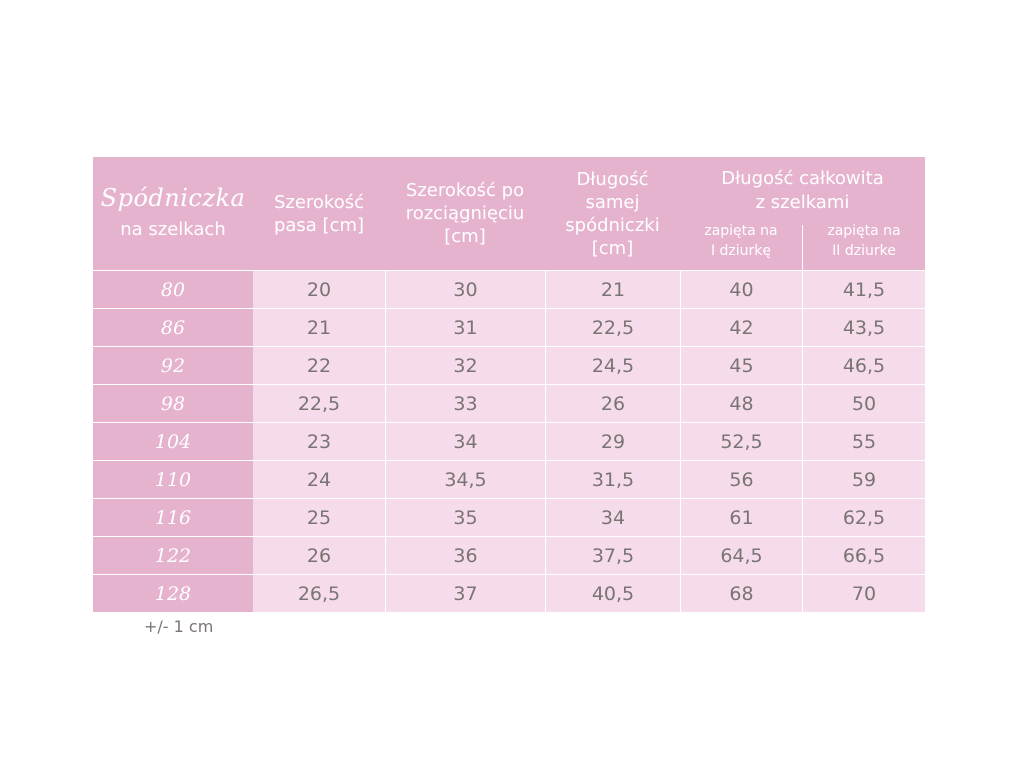 This screenshot has width=1024, height=768. I want to click on cell-waist: 20, so click(319, 289).